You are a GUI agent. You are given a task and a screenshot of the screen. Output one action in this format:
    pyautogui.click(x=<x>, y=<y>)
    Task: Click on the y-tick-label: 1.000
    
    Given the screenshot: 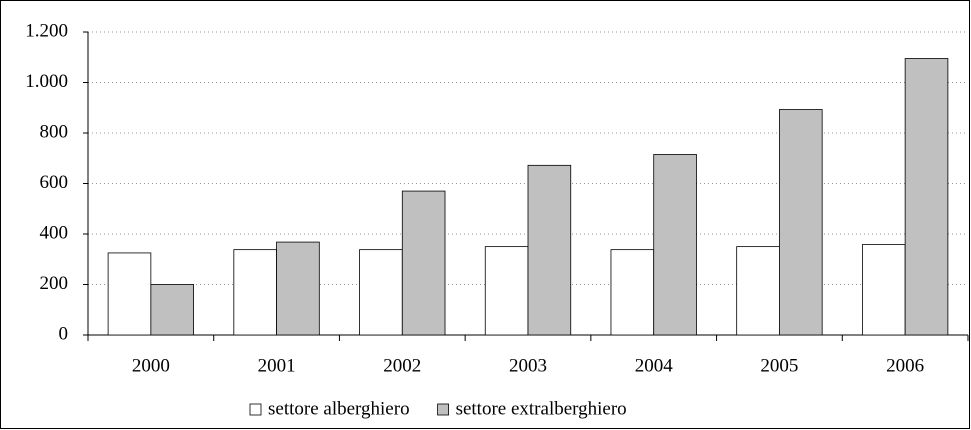 What is the action you would take?
    pyautogui.click(x=46, y=81)
    